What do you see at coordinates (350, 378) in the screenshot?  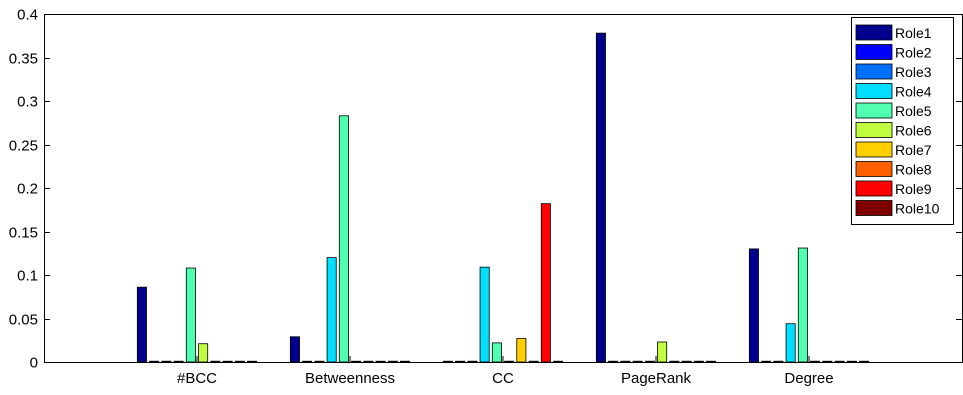 I see `x-tick-label: Betweenness` at bounding box center [350, 378].